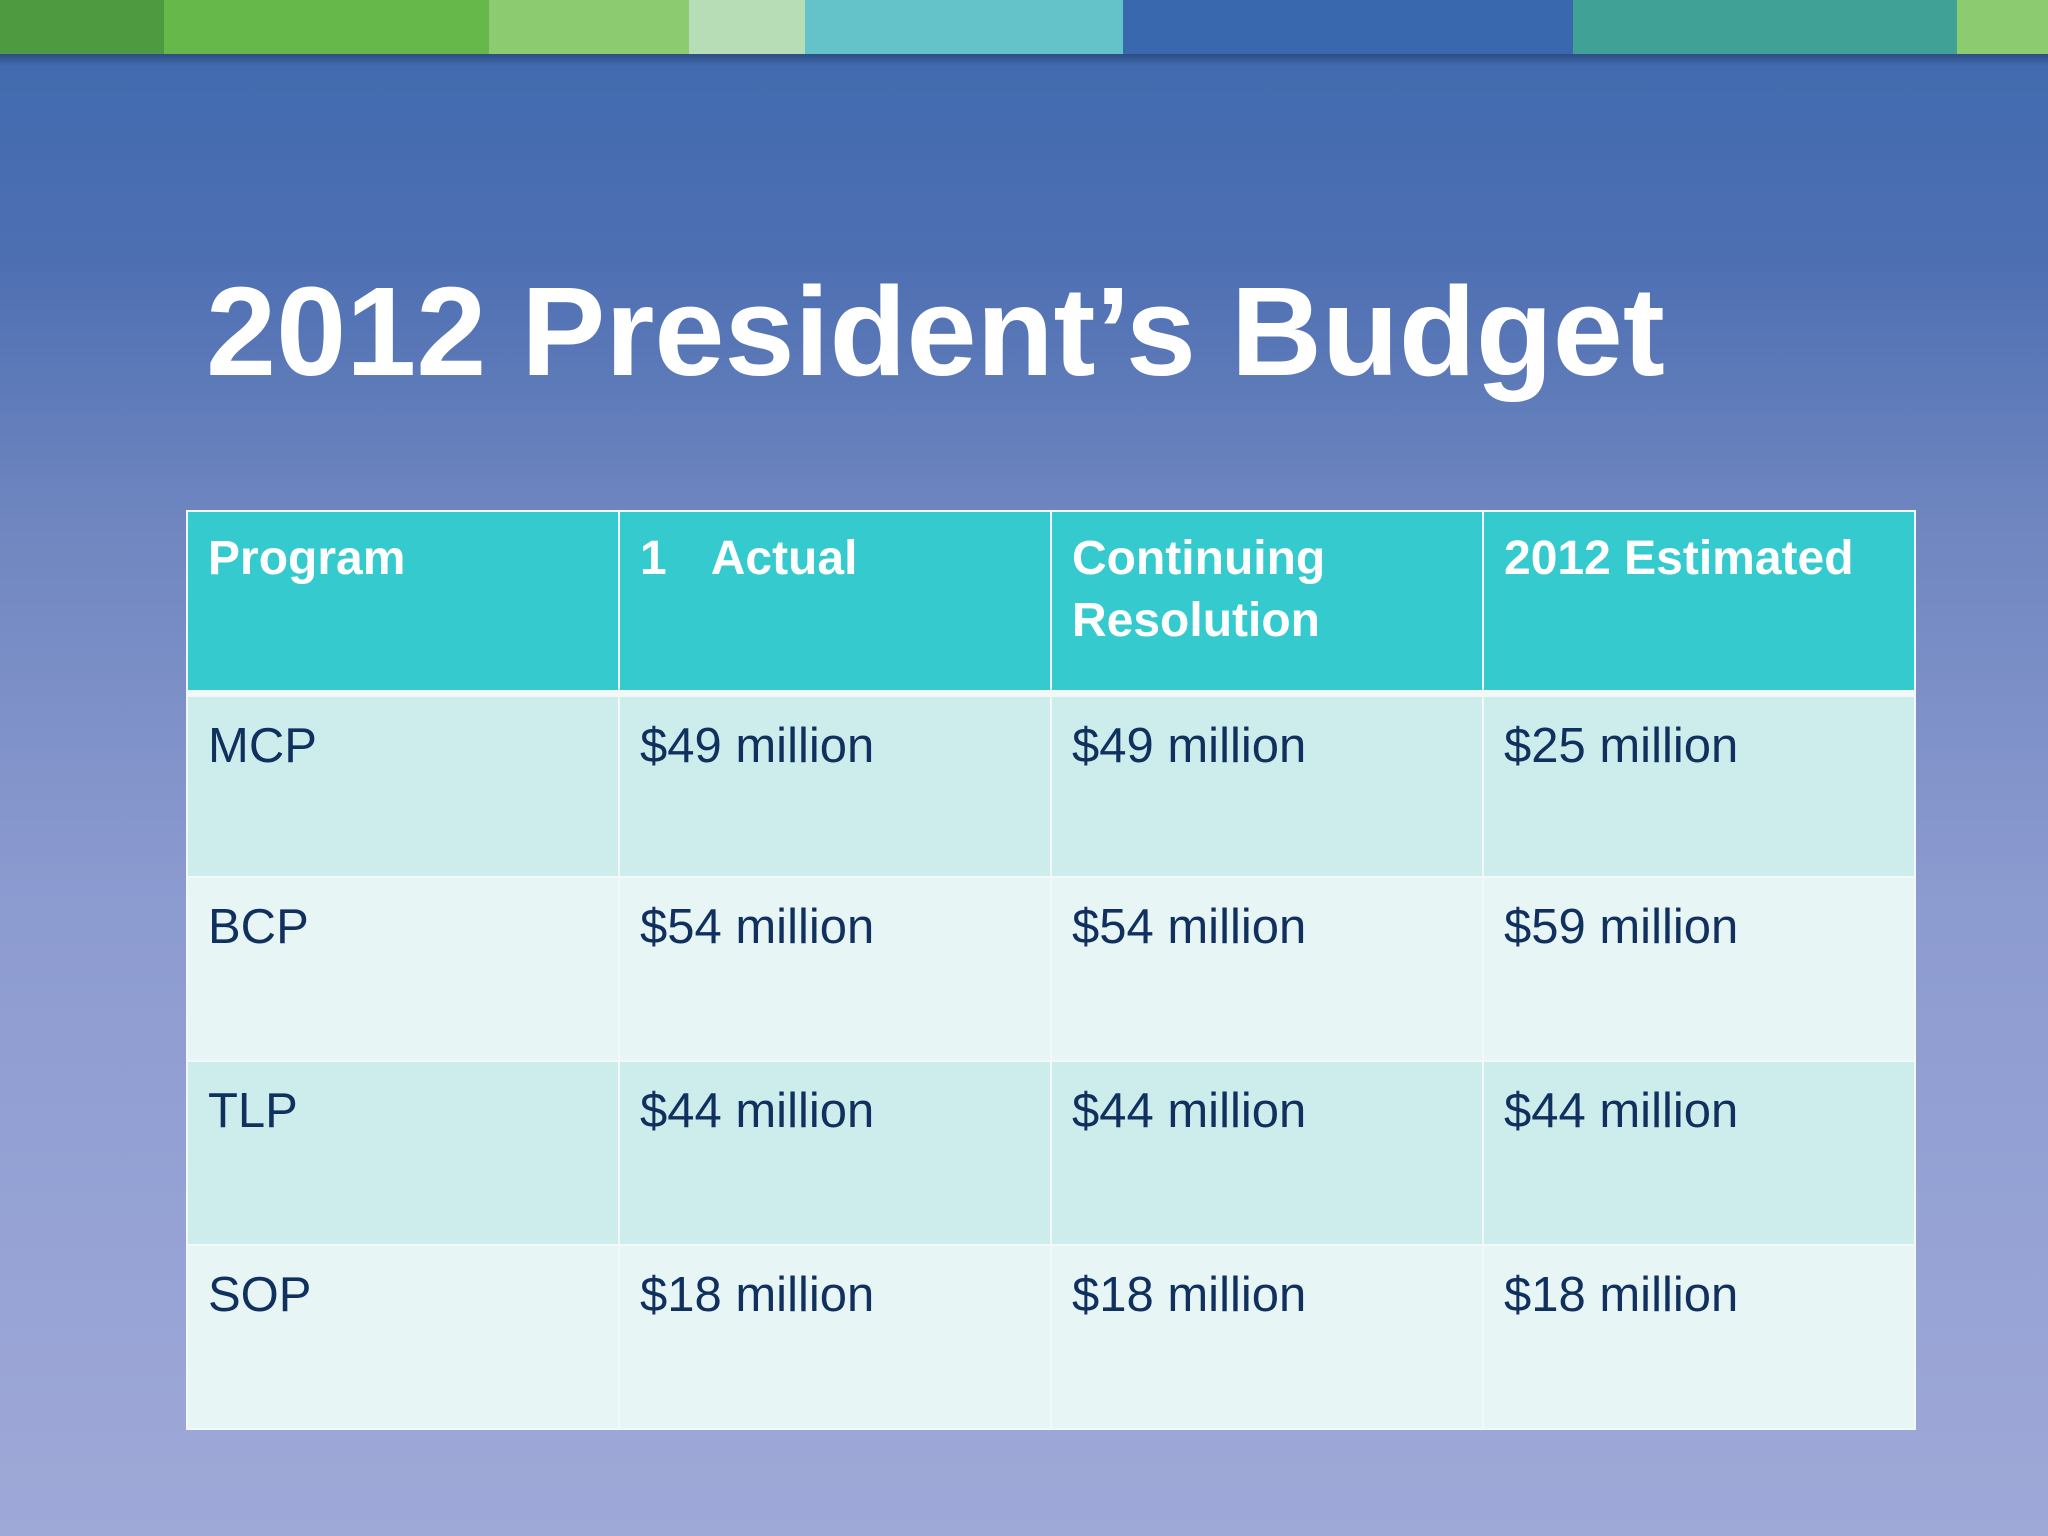  Describe the element at coordinates (403, 1153) in the screenshot. I see `cell-program: TLP` at that location.